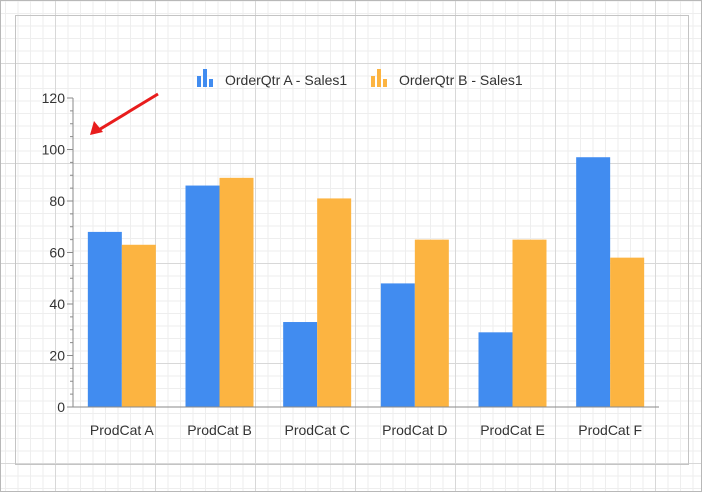 Image resolution: width=702 pixels, height=493 pixels. I want to click on arrow-shaft, so click(127, 112).